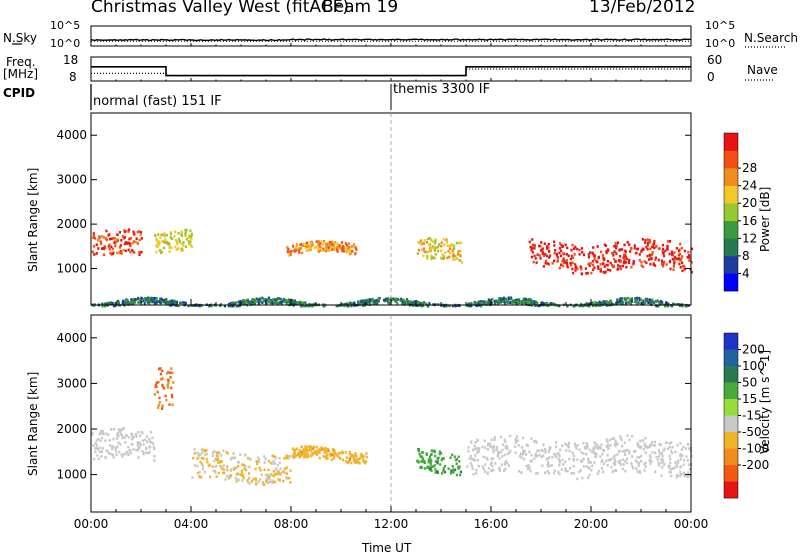 This screenshot has height=555, width=800. Describe the element at coordinates (753, 366) in the screenshot. I see `velocity-colorbar-tick-label: 100` at that location.